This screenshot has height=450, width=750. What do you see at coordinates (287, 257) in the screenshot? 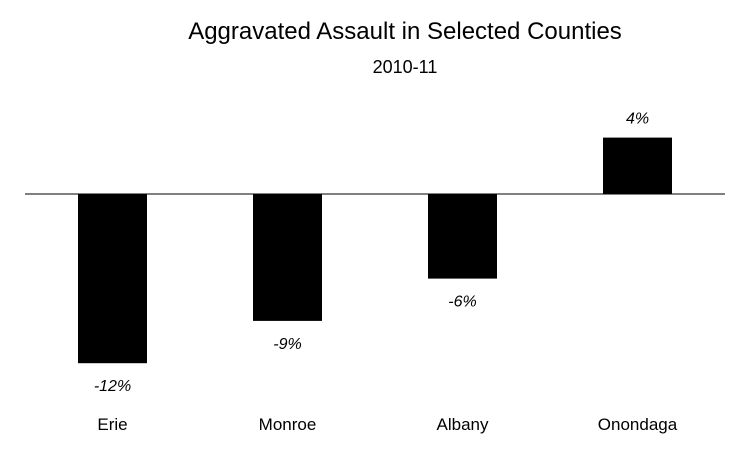
I see `bar-monroe` at bounding box center [287, 257].